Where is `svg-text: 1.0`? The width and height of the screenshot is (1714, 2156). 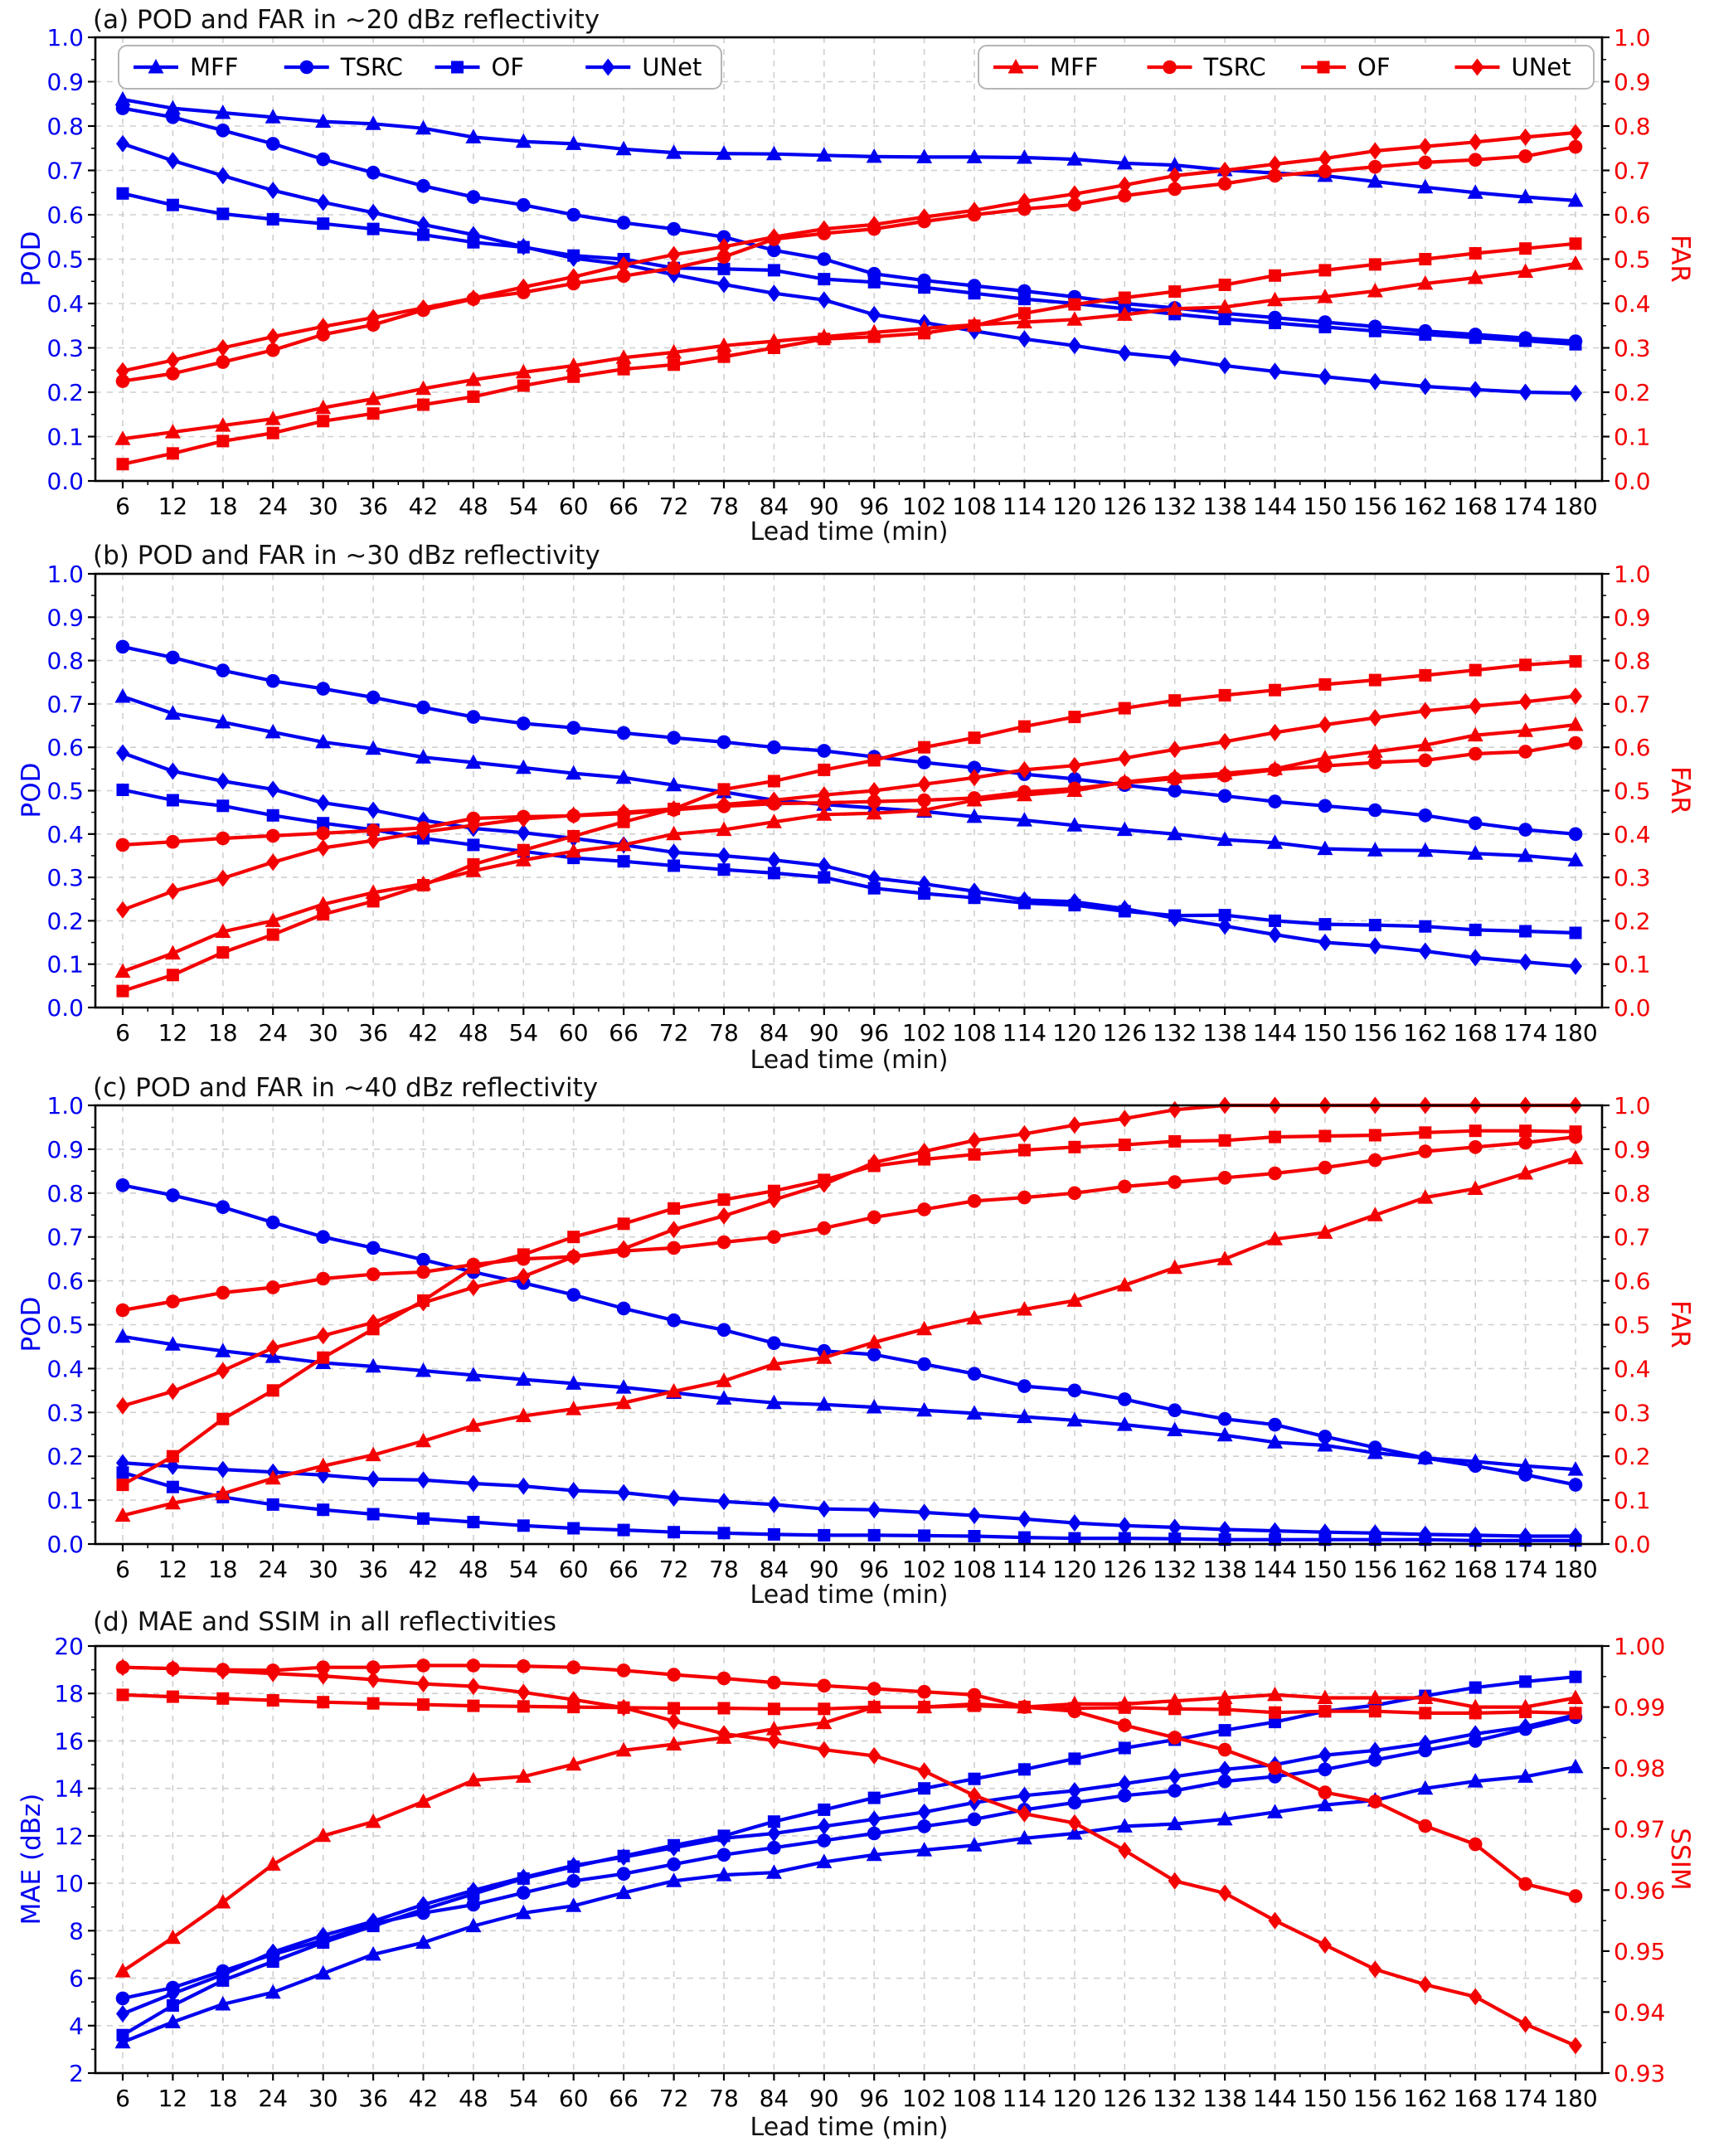
svg-text: 1.0 is located at coordinates (65, 37).